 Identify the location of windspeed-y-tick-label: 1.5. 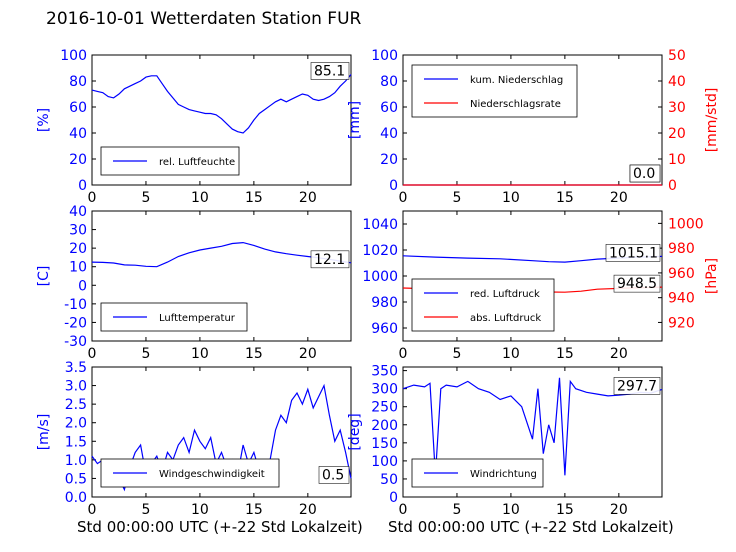
(76, 442).